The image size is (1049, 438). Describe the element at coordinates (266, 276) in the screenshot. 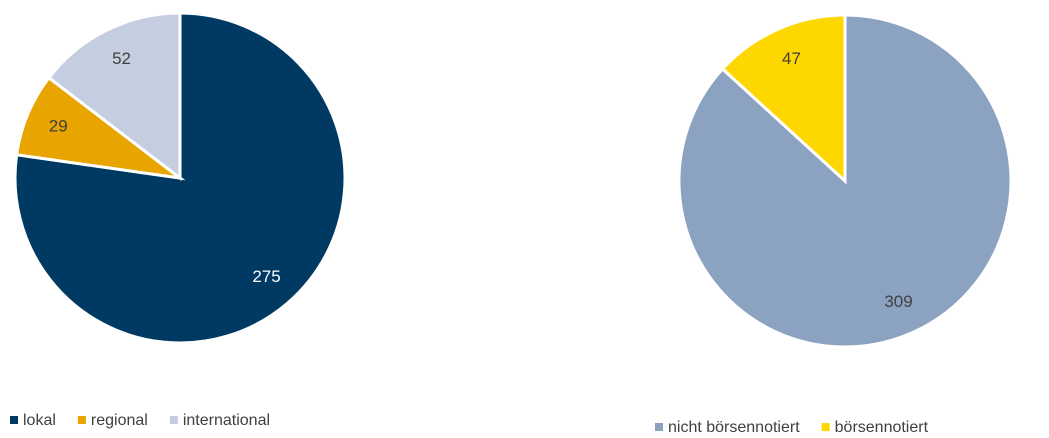

I see `data-label: 275` at that location.